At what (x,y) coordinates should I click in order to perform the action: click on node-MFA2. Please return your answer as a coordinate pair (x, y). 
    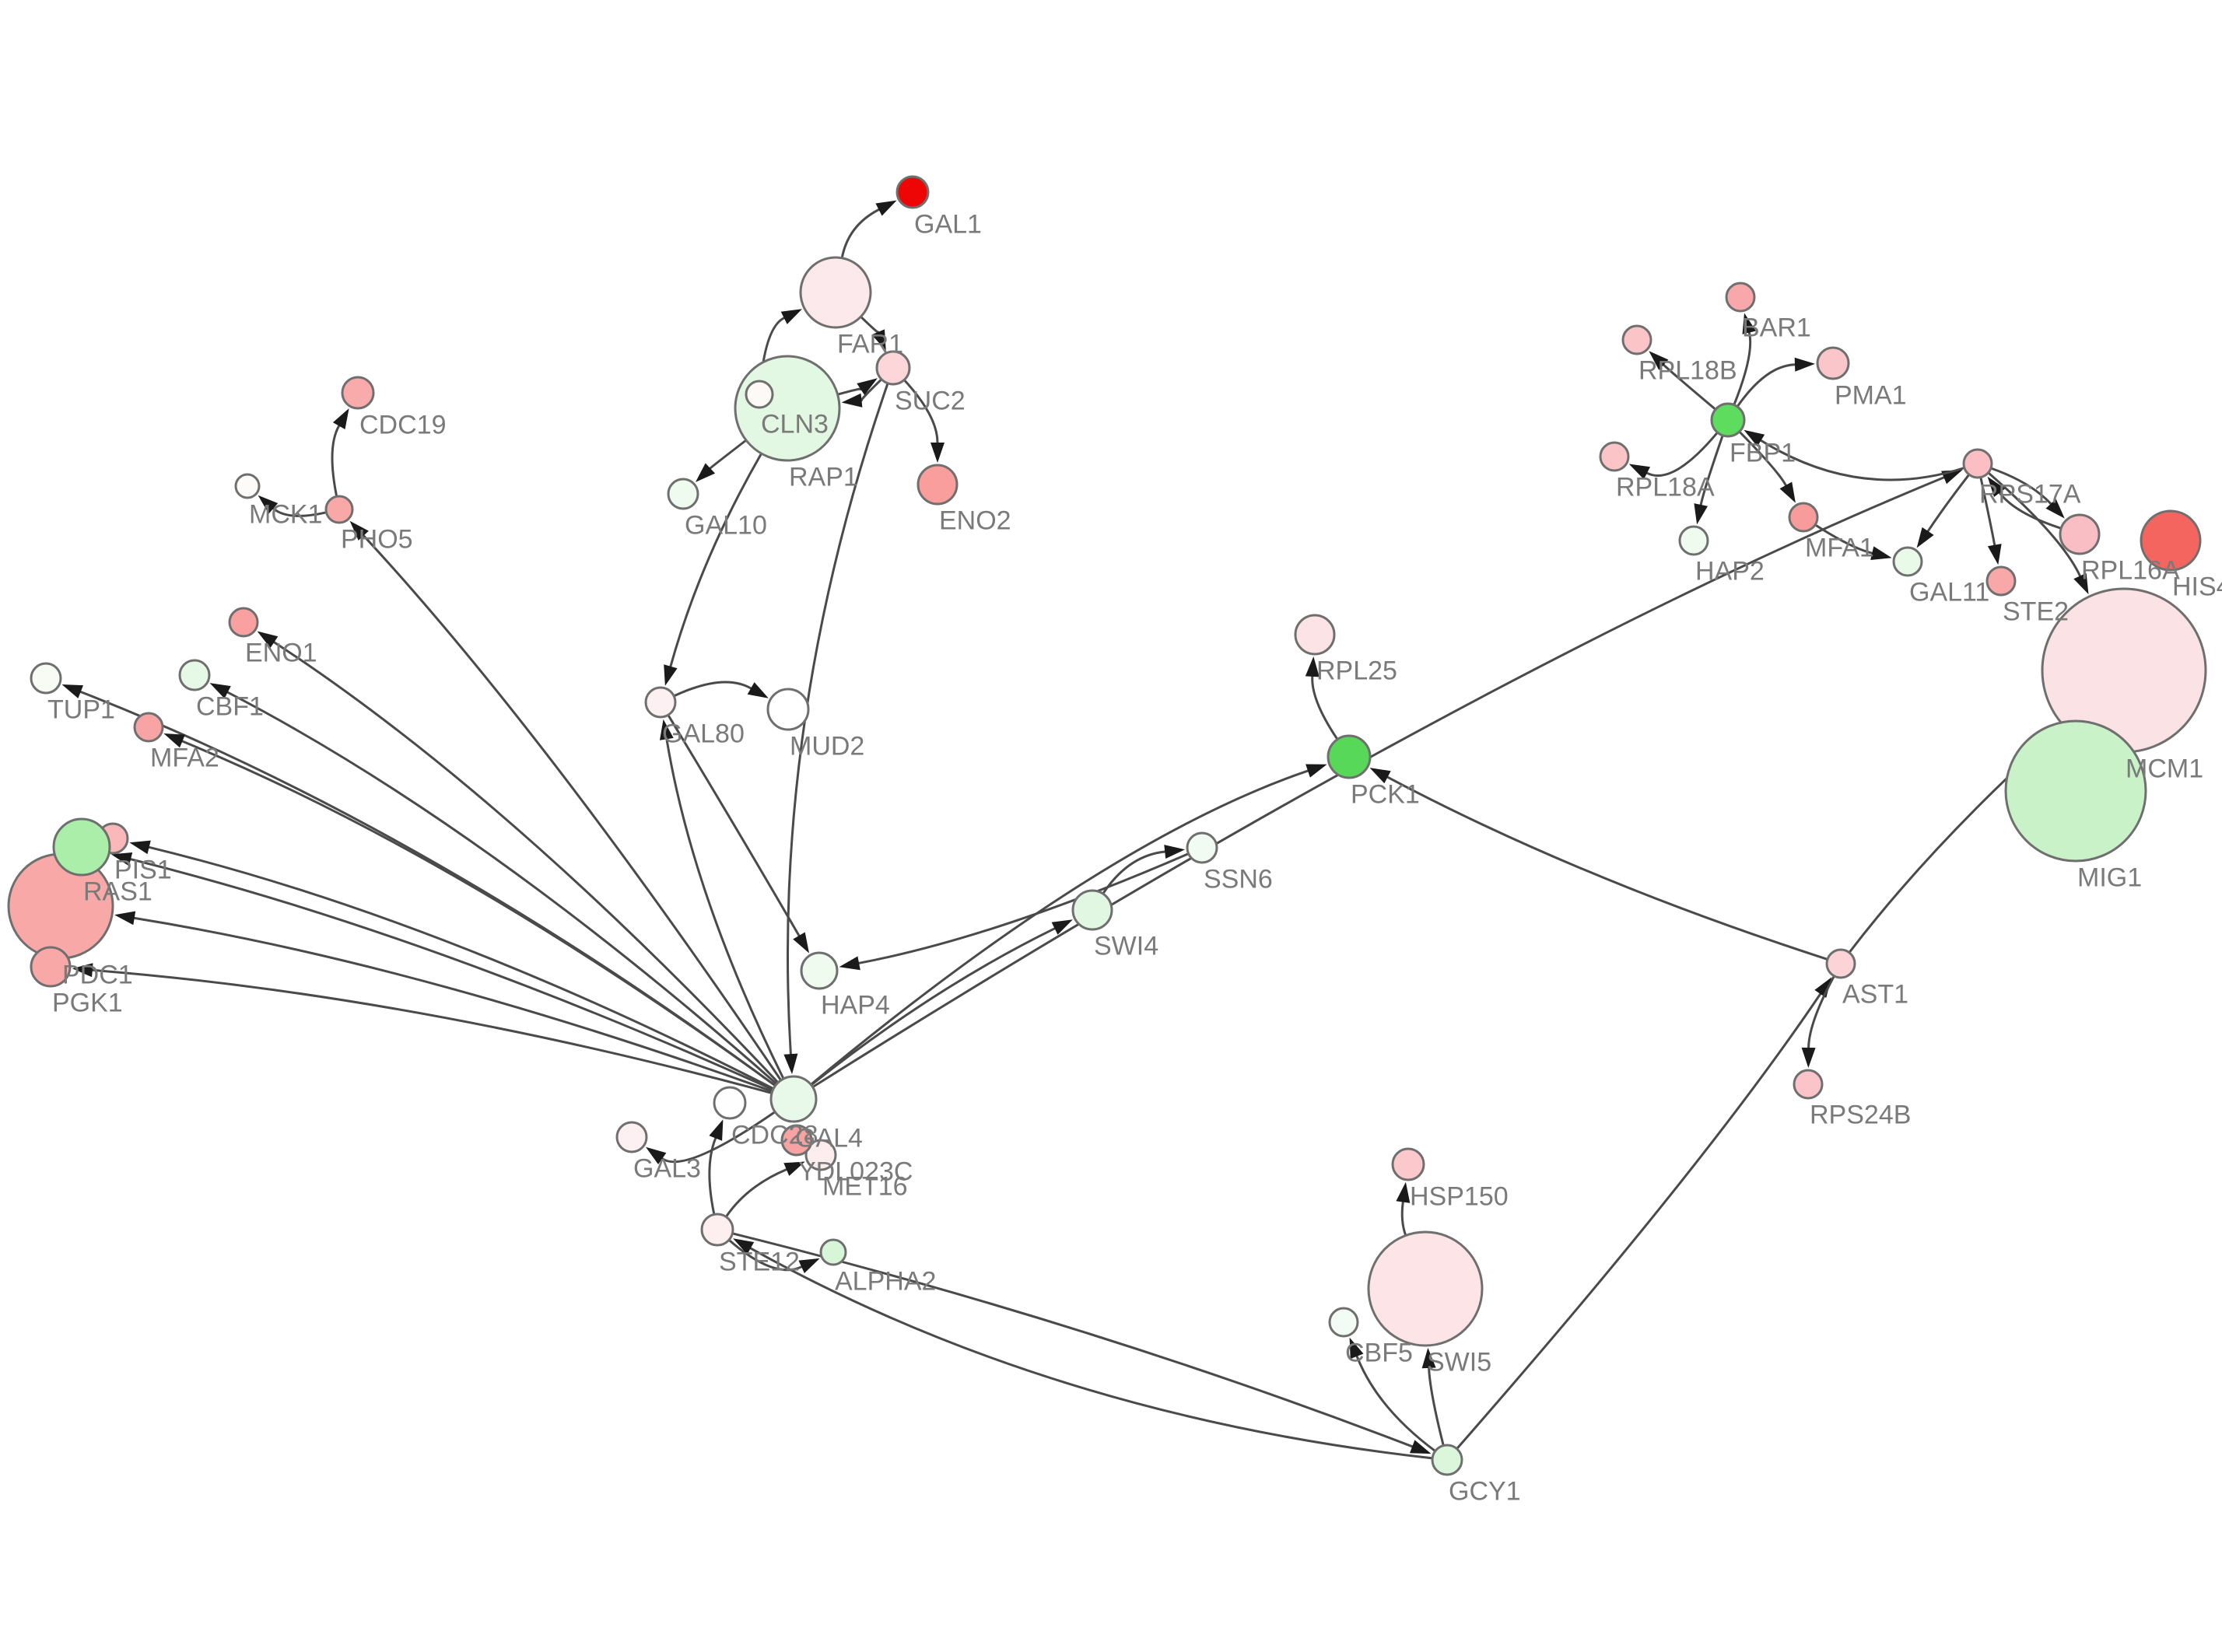
    Looking at the image, I should click on (148, 727).